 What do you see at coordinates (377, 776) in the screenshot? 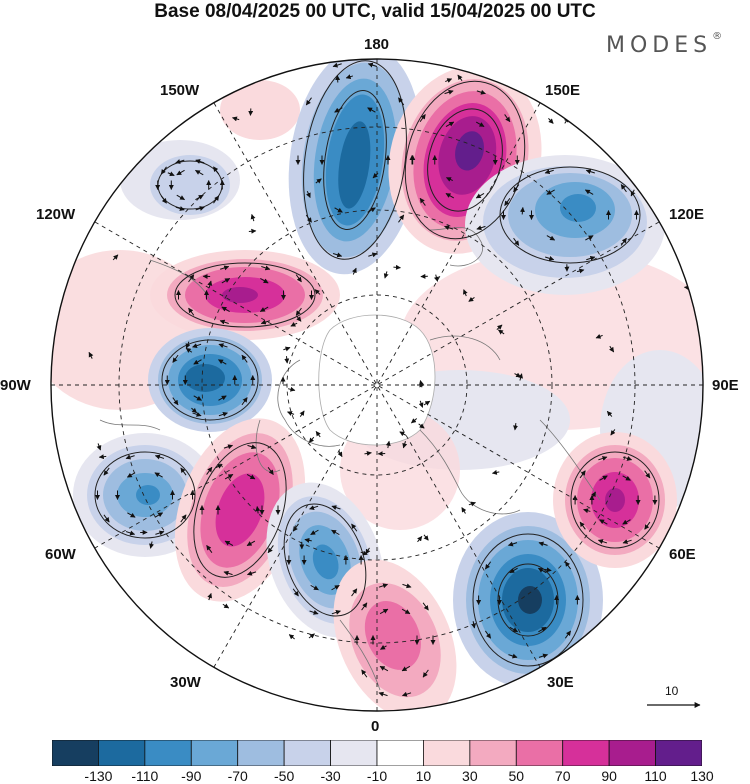
I see `colorbar-tick-label: -10` at bounding box center [377, 776].